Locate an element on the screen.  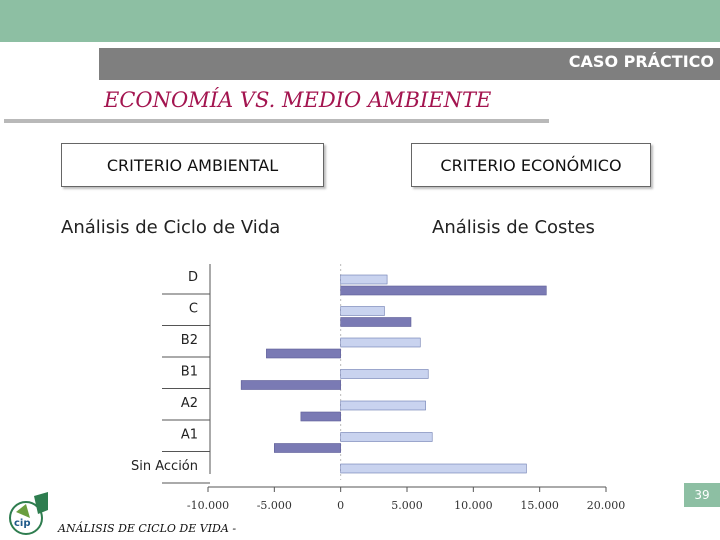
criterion-label-economic: CRITERIO ECONÓMICO is located at coordinates (531, 165).